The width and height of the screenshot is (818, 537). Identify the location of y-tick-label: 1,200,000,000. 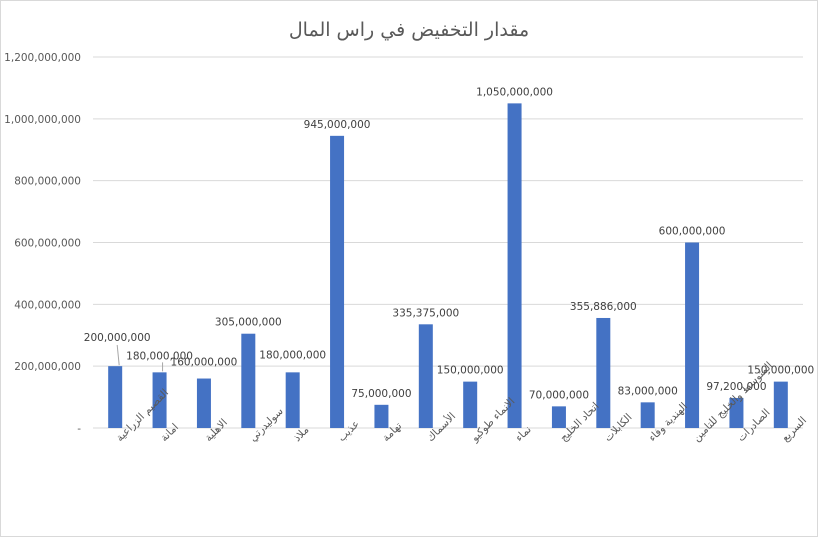
(42, 58).